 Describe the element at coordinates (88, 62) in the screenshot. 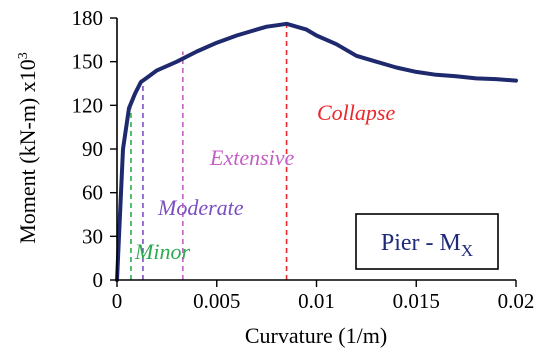

I see `y-tick-label: 150` at that location.